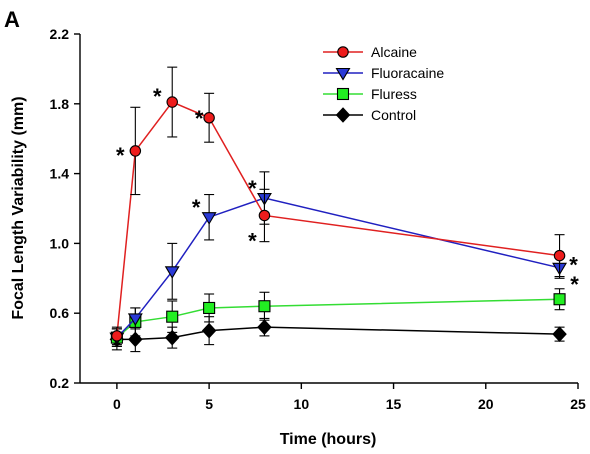  What do you see at coordinates (302, 404) in the screenshot?
I see `x-tick-label: 10` at bounding box center [302, 404].